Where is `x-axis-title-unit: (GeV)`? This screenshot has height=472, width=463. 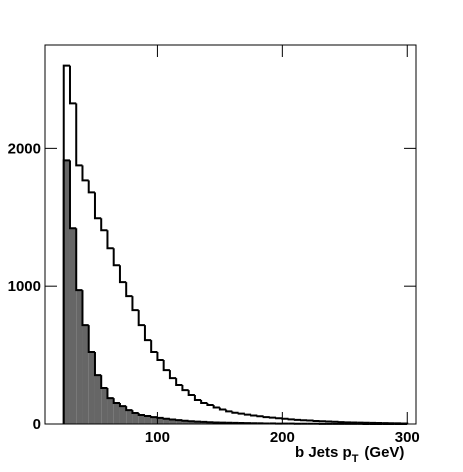 x-axis-title-unit: (GeV) is located at coordinates (384, 452).